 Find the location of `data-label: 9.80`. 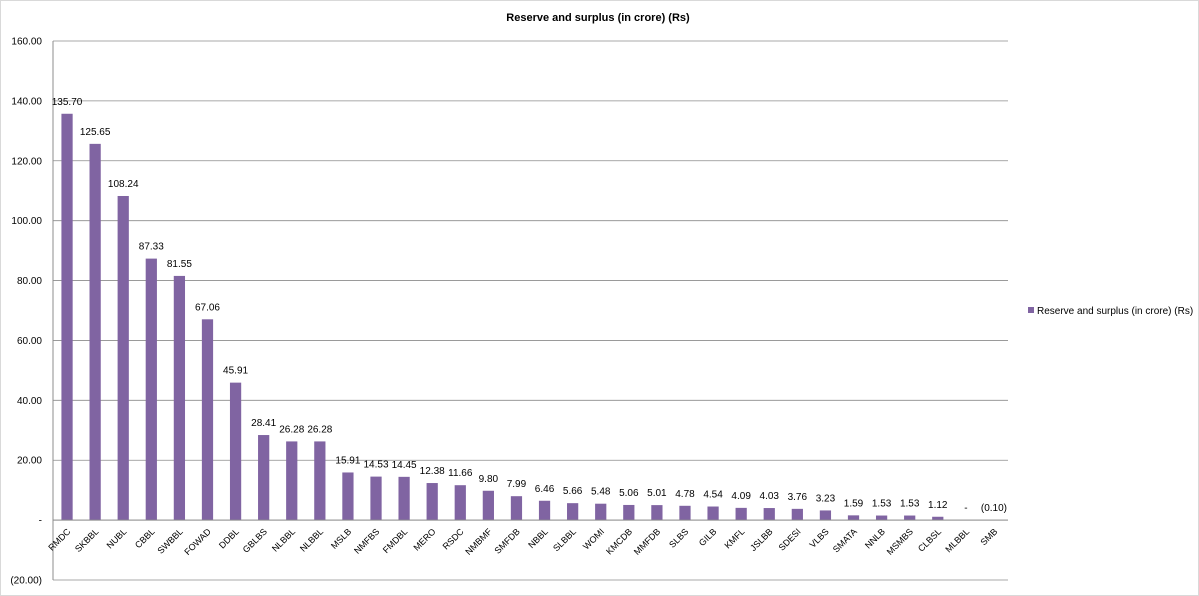

data-label: 9.80 is located at coordinates (489, 479).